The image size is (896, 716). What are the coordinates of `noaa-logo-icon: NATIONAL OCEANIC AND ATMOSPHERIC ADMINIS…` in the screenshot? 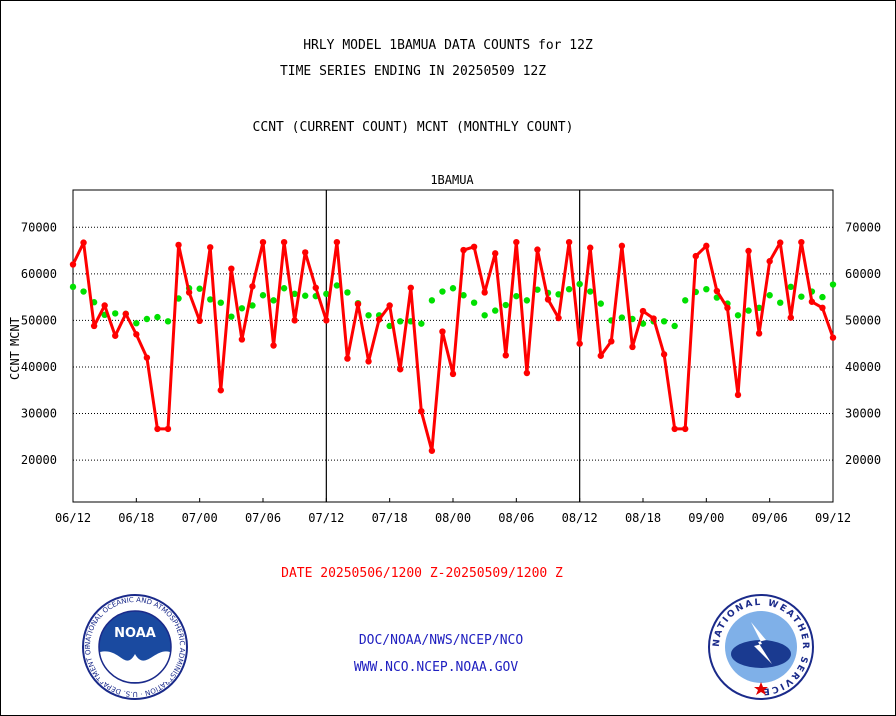 It's located at (134, 646).